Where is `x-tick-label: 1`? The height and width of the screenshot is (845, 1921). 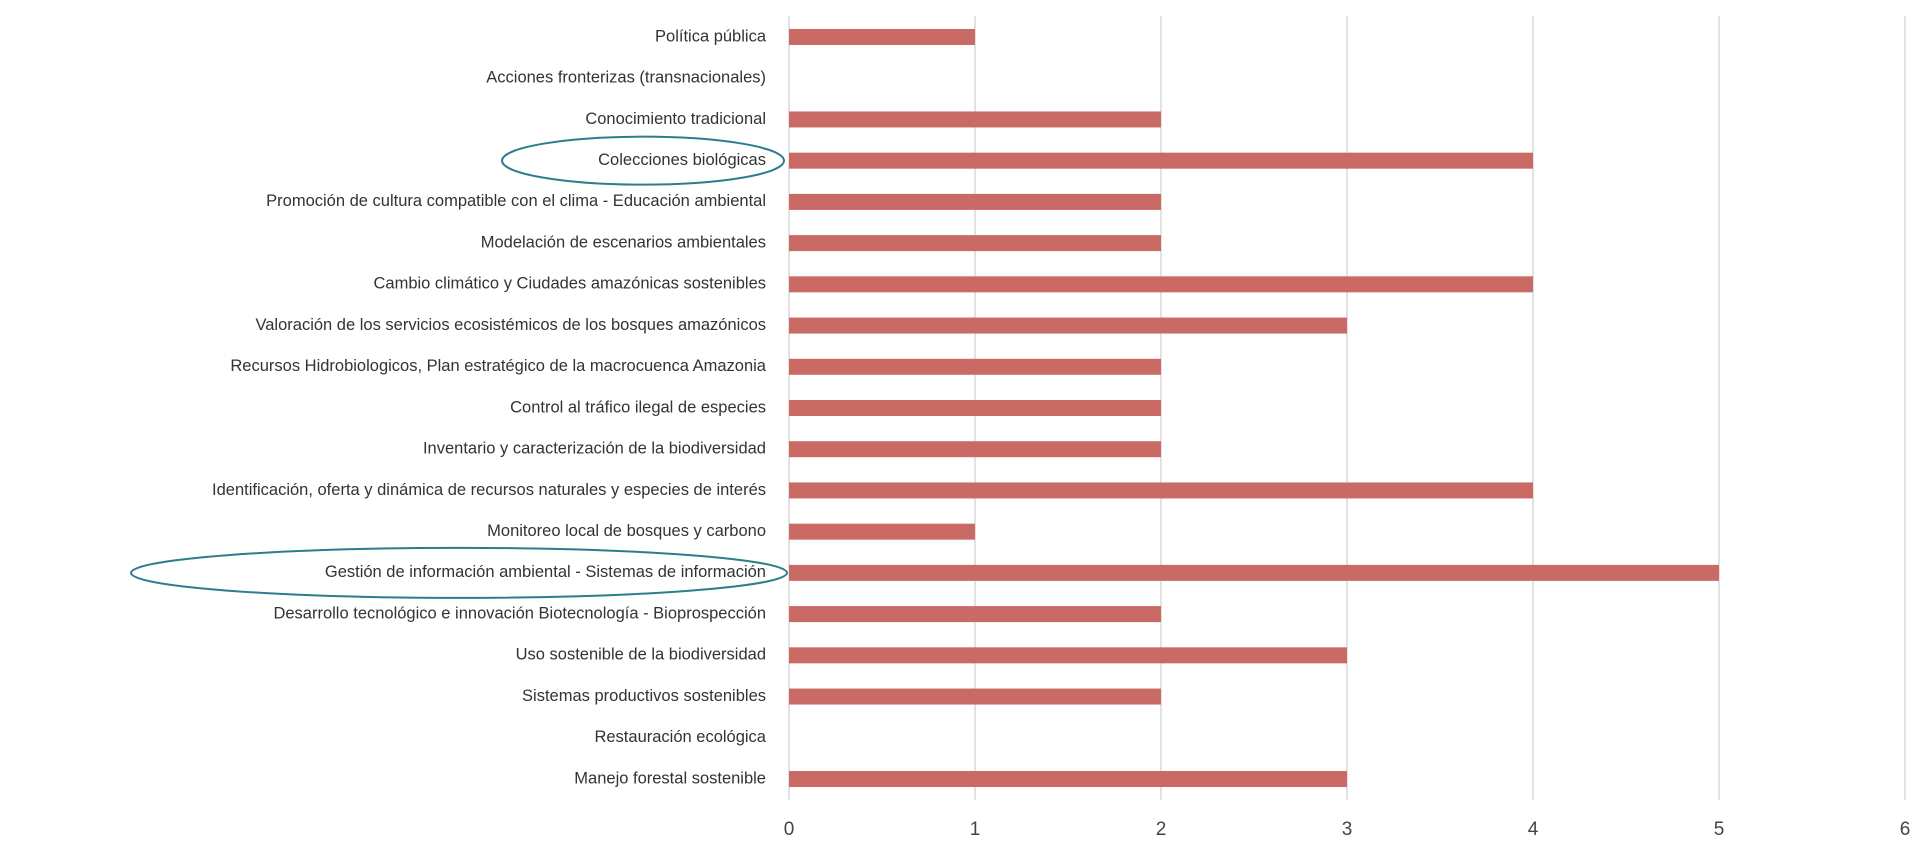 x-tick-label: 1 is located at coordinates (975, 829).